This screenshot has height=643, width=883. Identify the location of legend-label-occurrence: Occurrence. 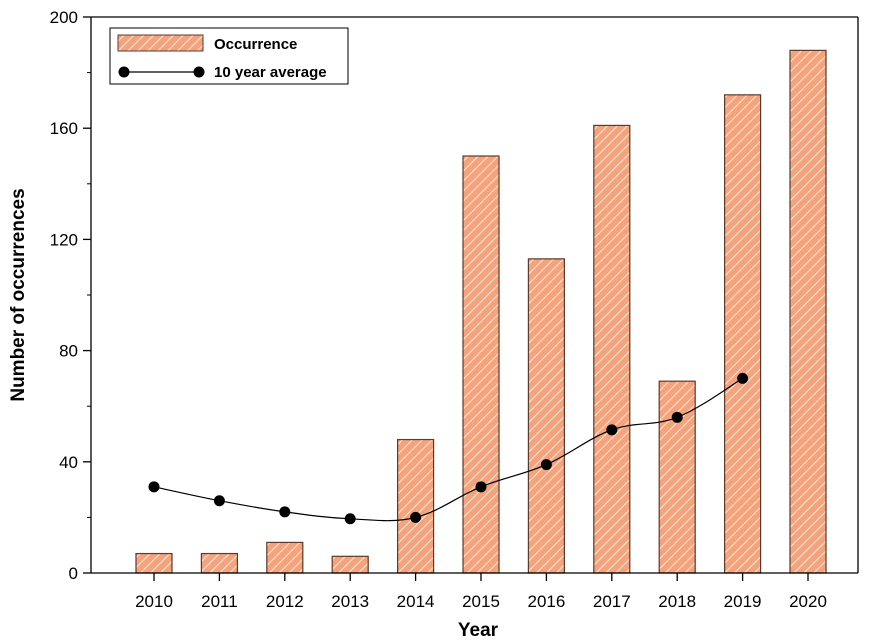
(255, 44).